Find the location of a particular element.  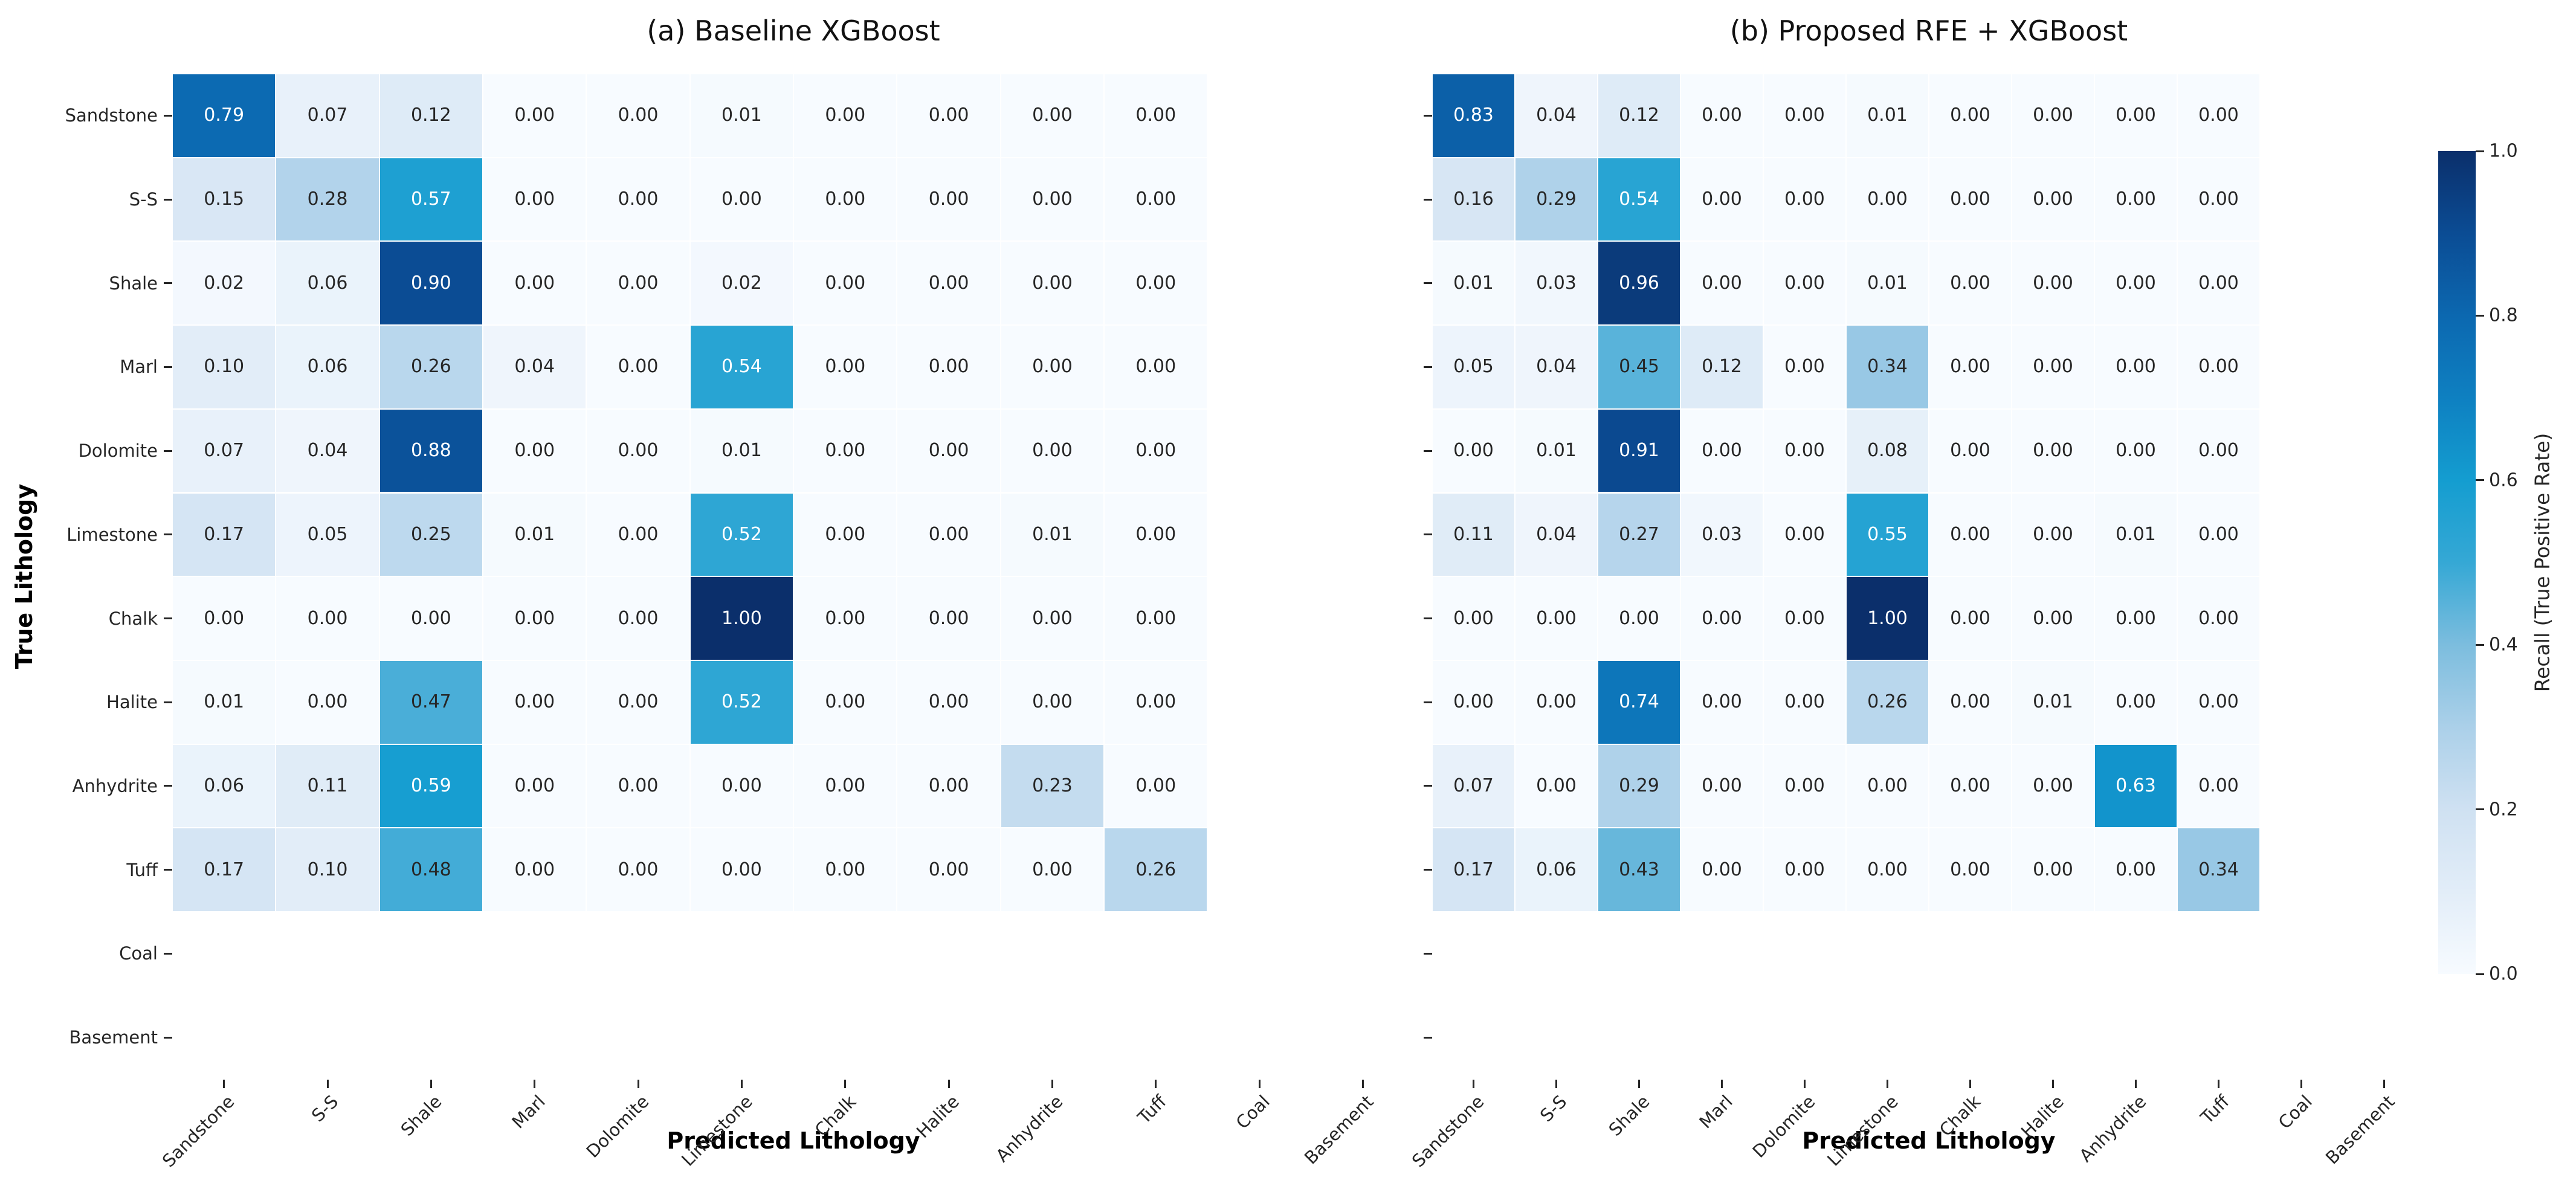

heatmap-cell: 0.02 is located at coordinates (225, 283).